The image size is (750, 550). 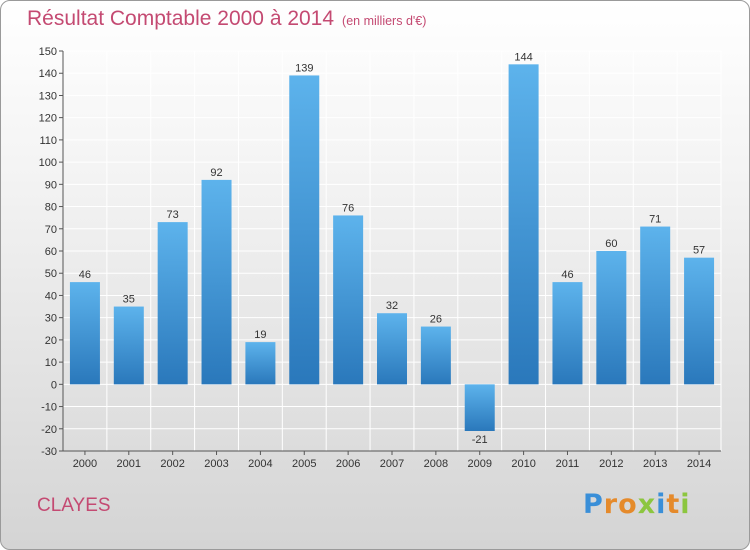 What do you see at coordinates (129, 300) in the screenshot?
I see `data-label-2001: 35` at bounding box center [129, 300].